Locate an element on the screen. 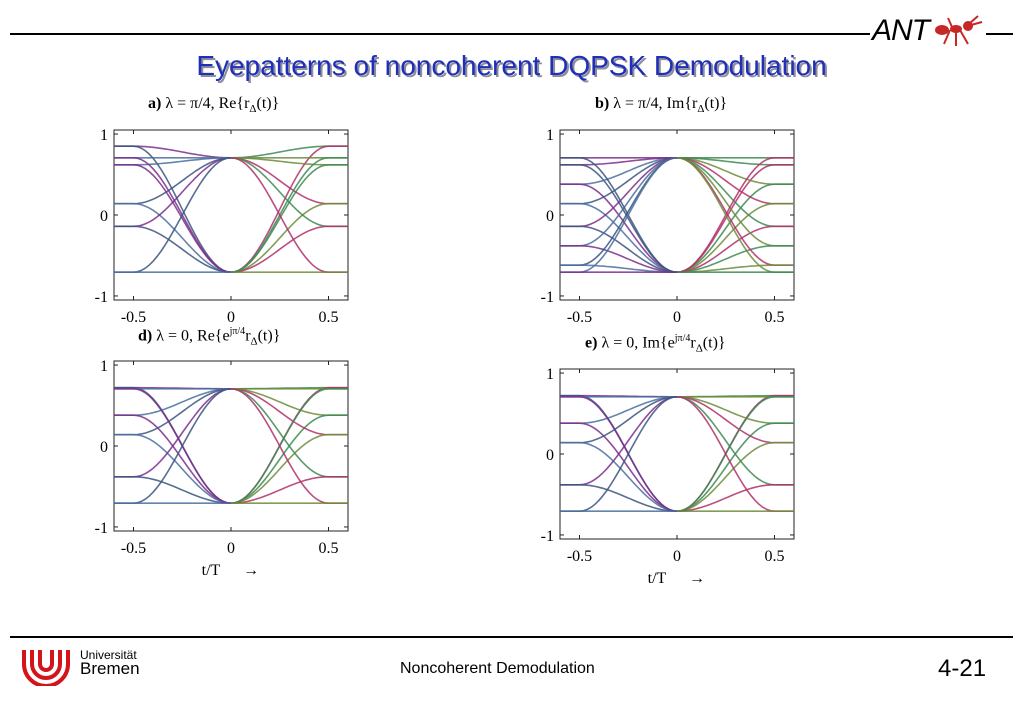 The height and width of the screenshot is (708, 1023). plot-a-xtick-label: -0.5 is located at coordinates (133, 317).